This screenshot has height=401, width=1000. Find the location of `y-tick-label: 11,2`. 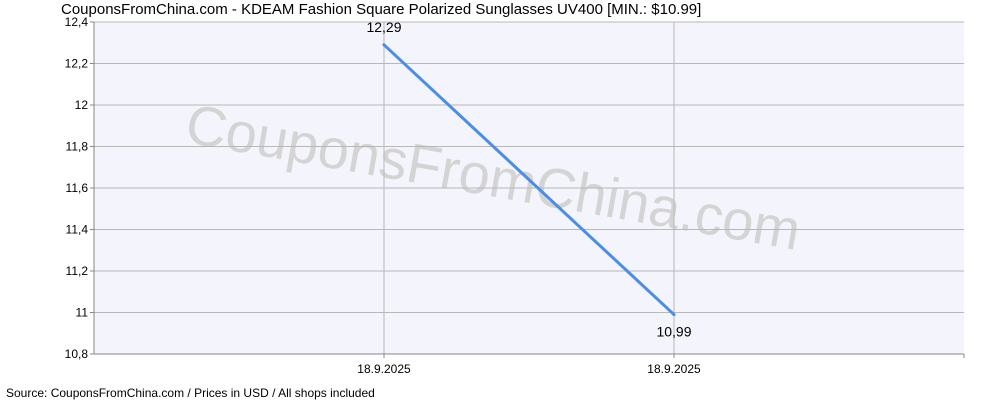

y-tick-label: 11,2 is located at coordinates (77, 271).